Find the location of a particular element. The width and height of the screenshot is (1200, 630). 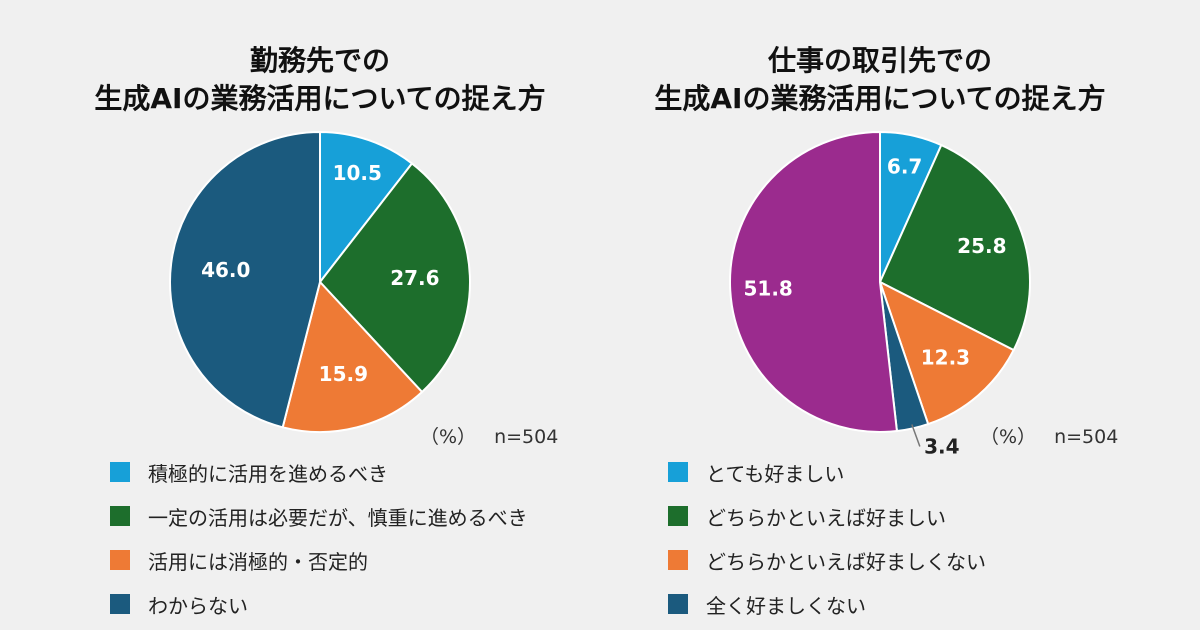

legend-item: どちらかといえば好ましい is located at coordinates (827, 516).